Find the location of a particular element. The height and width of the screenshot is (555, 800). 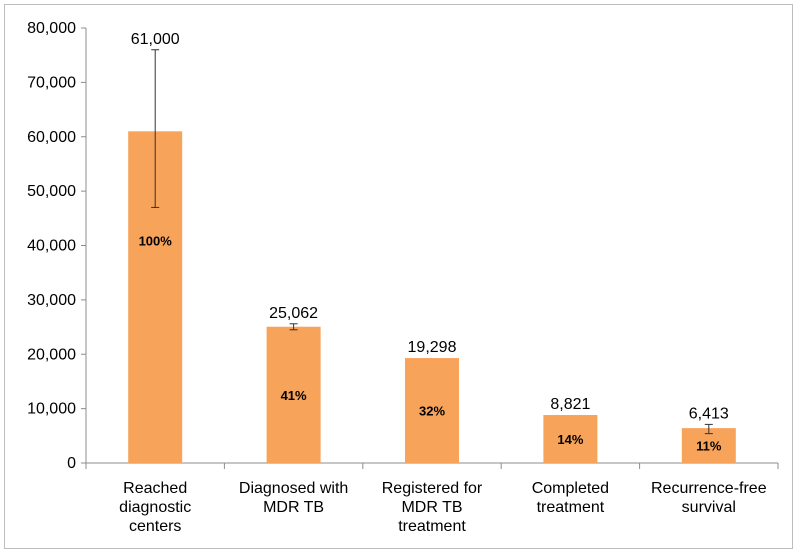

x-category-label-line: Registered for is located at coordinates (432, 488).